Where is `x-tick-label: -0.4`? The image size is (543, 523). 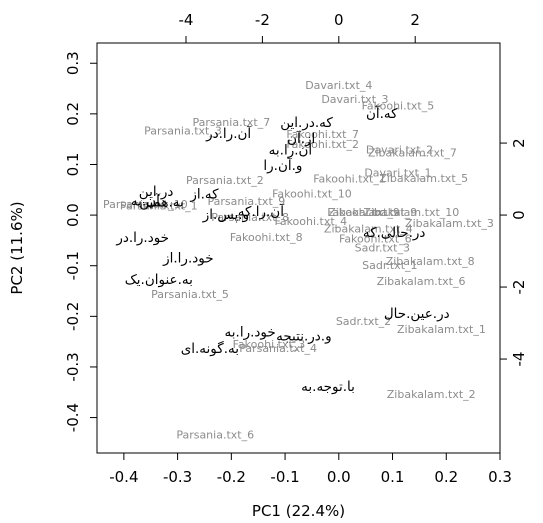 x-tick-label: -0.4 is located at coordinates (123, 477).